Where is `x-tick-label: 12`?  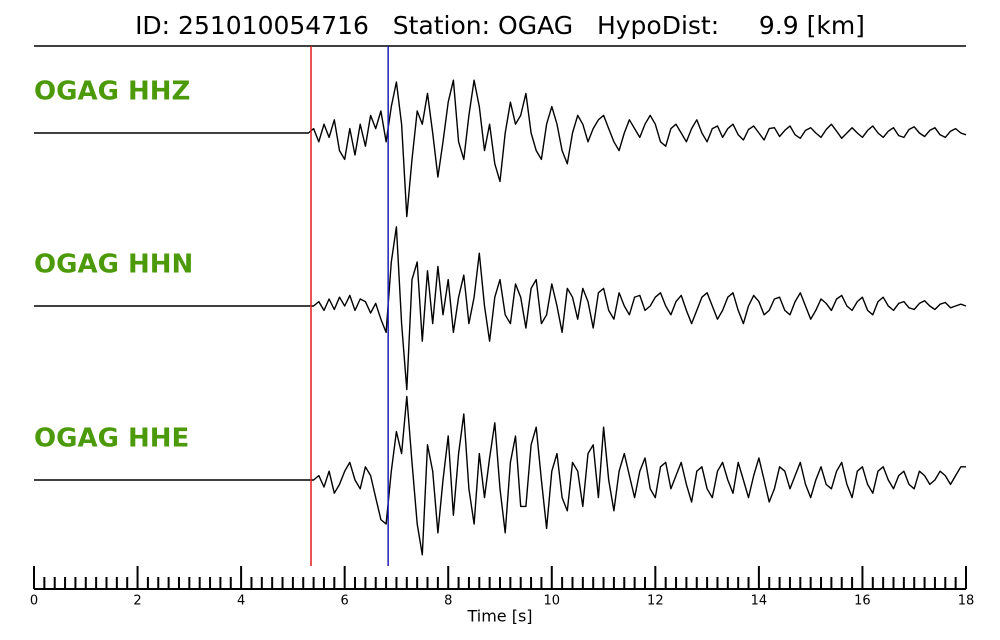 x-tick-label: 12 is located at coordinates (655, 601).